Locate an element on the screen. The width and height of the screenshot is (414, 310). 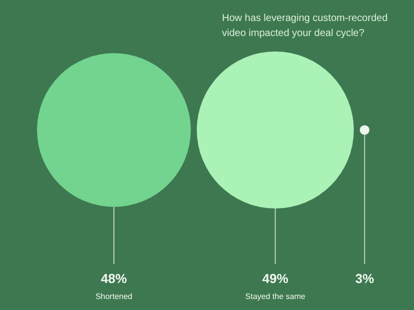
data-label: 3% is located at coordinates (364, 278).